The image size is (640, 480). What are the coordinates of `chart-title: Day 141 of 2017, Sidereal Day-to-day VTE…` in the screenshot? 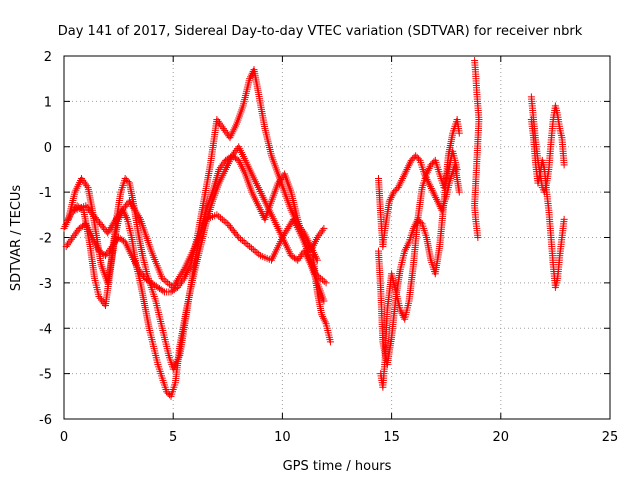 It's located at (320, 31).